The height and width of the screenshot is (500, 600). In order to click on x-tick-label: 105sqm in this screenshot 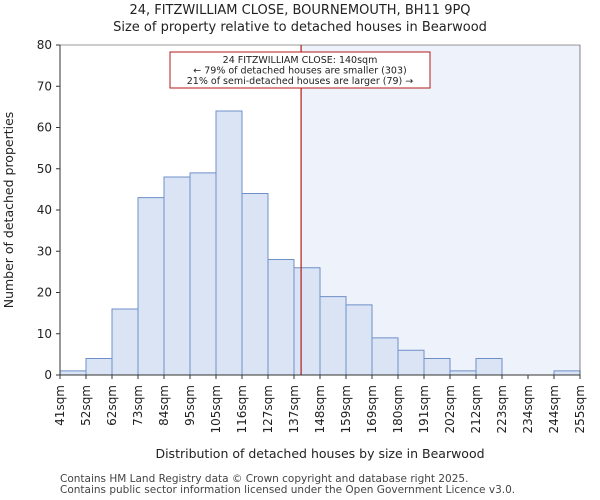, I will do `click(216, 409)`.